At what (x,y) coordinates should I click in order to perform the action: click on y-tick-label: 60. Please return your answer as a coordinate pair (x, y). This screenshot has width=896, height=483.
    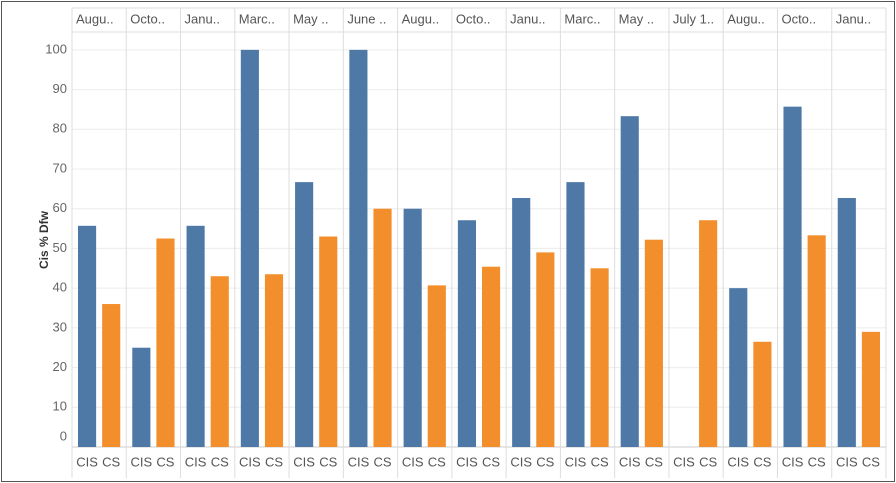
    Looking at the image, I should click on (60, 207).